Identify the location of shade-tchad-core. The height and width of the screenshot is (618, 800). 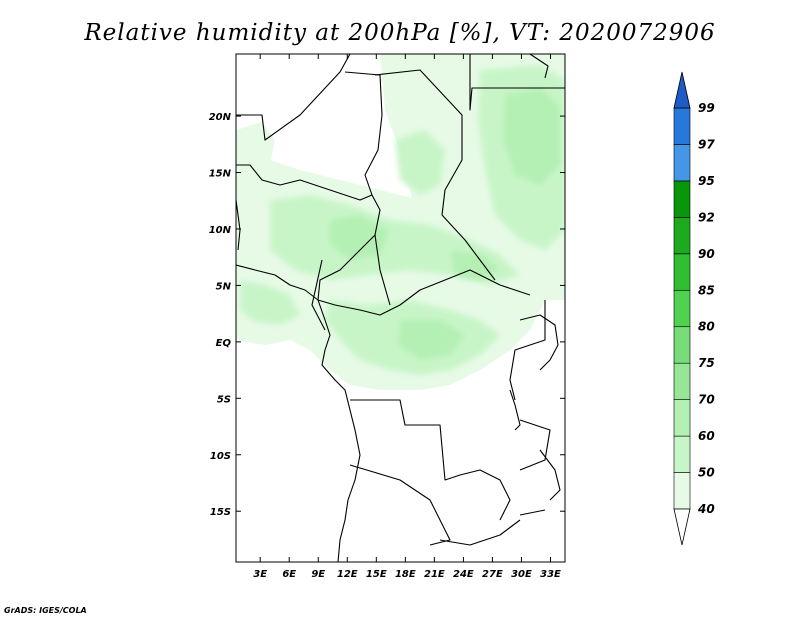
(420, 162).